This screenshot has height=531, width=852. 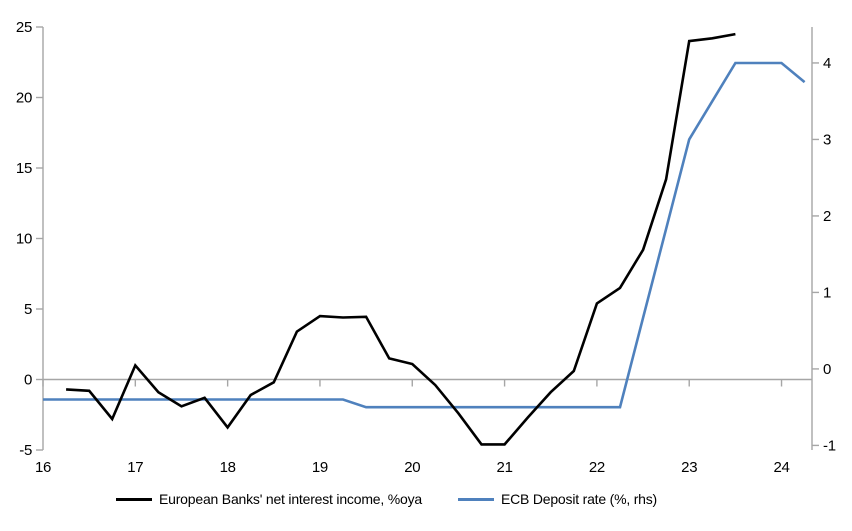 What do you see at coordinates (827, 63) in the screenshot?
I see `right-axis-tick-label: 4` at bounding box center [827, 63].